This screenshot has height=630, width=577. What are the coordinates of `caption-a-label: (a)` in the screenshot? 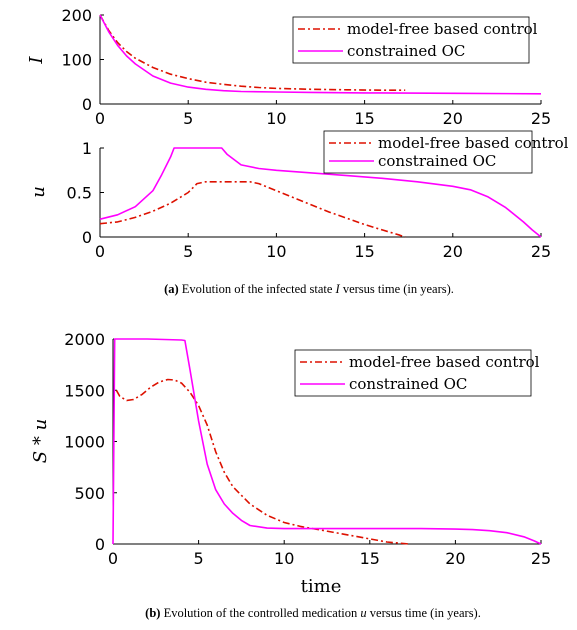 It's located at (171, 289).